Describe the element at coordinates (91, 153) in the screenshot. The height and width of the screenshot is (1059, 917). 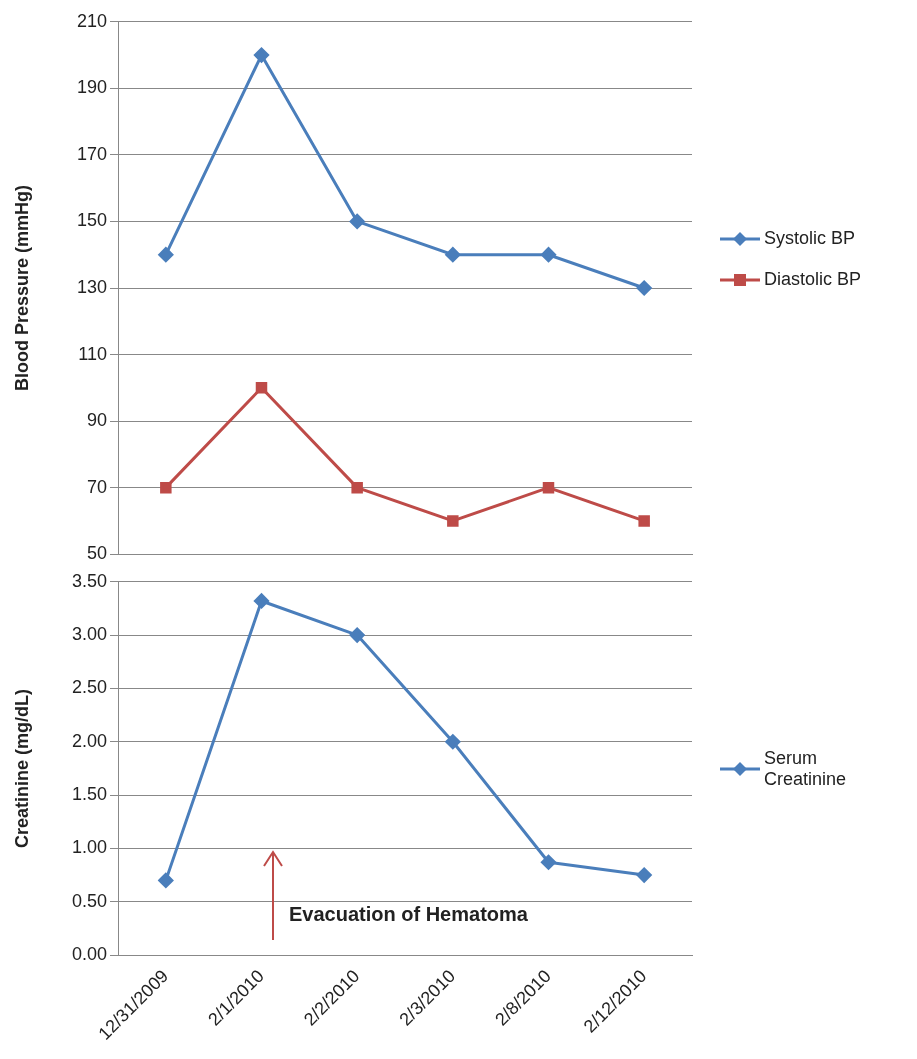
I see `y-tick-label: 170` at that location.